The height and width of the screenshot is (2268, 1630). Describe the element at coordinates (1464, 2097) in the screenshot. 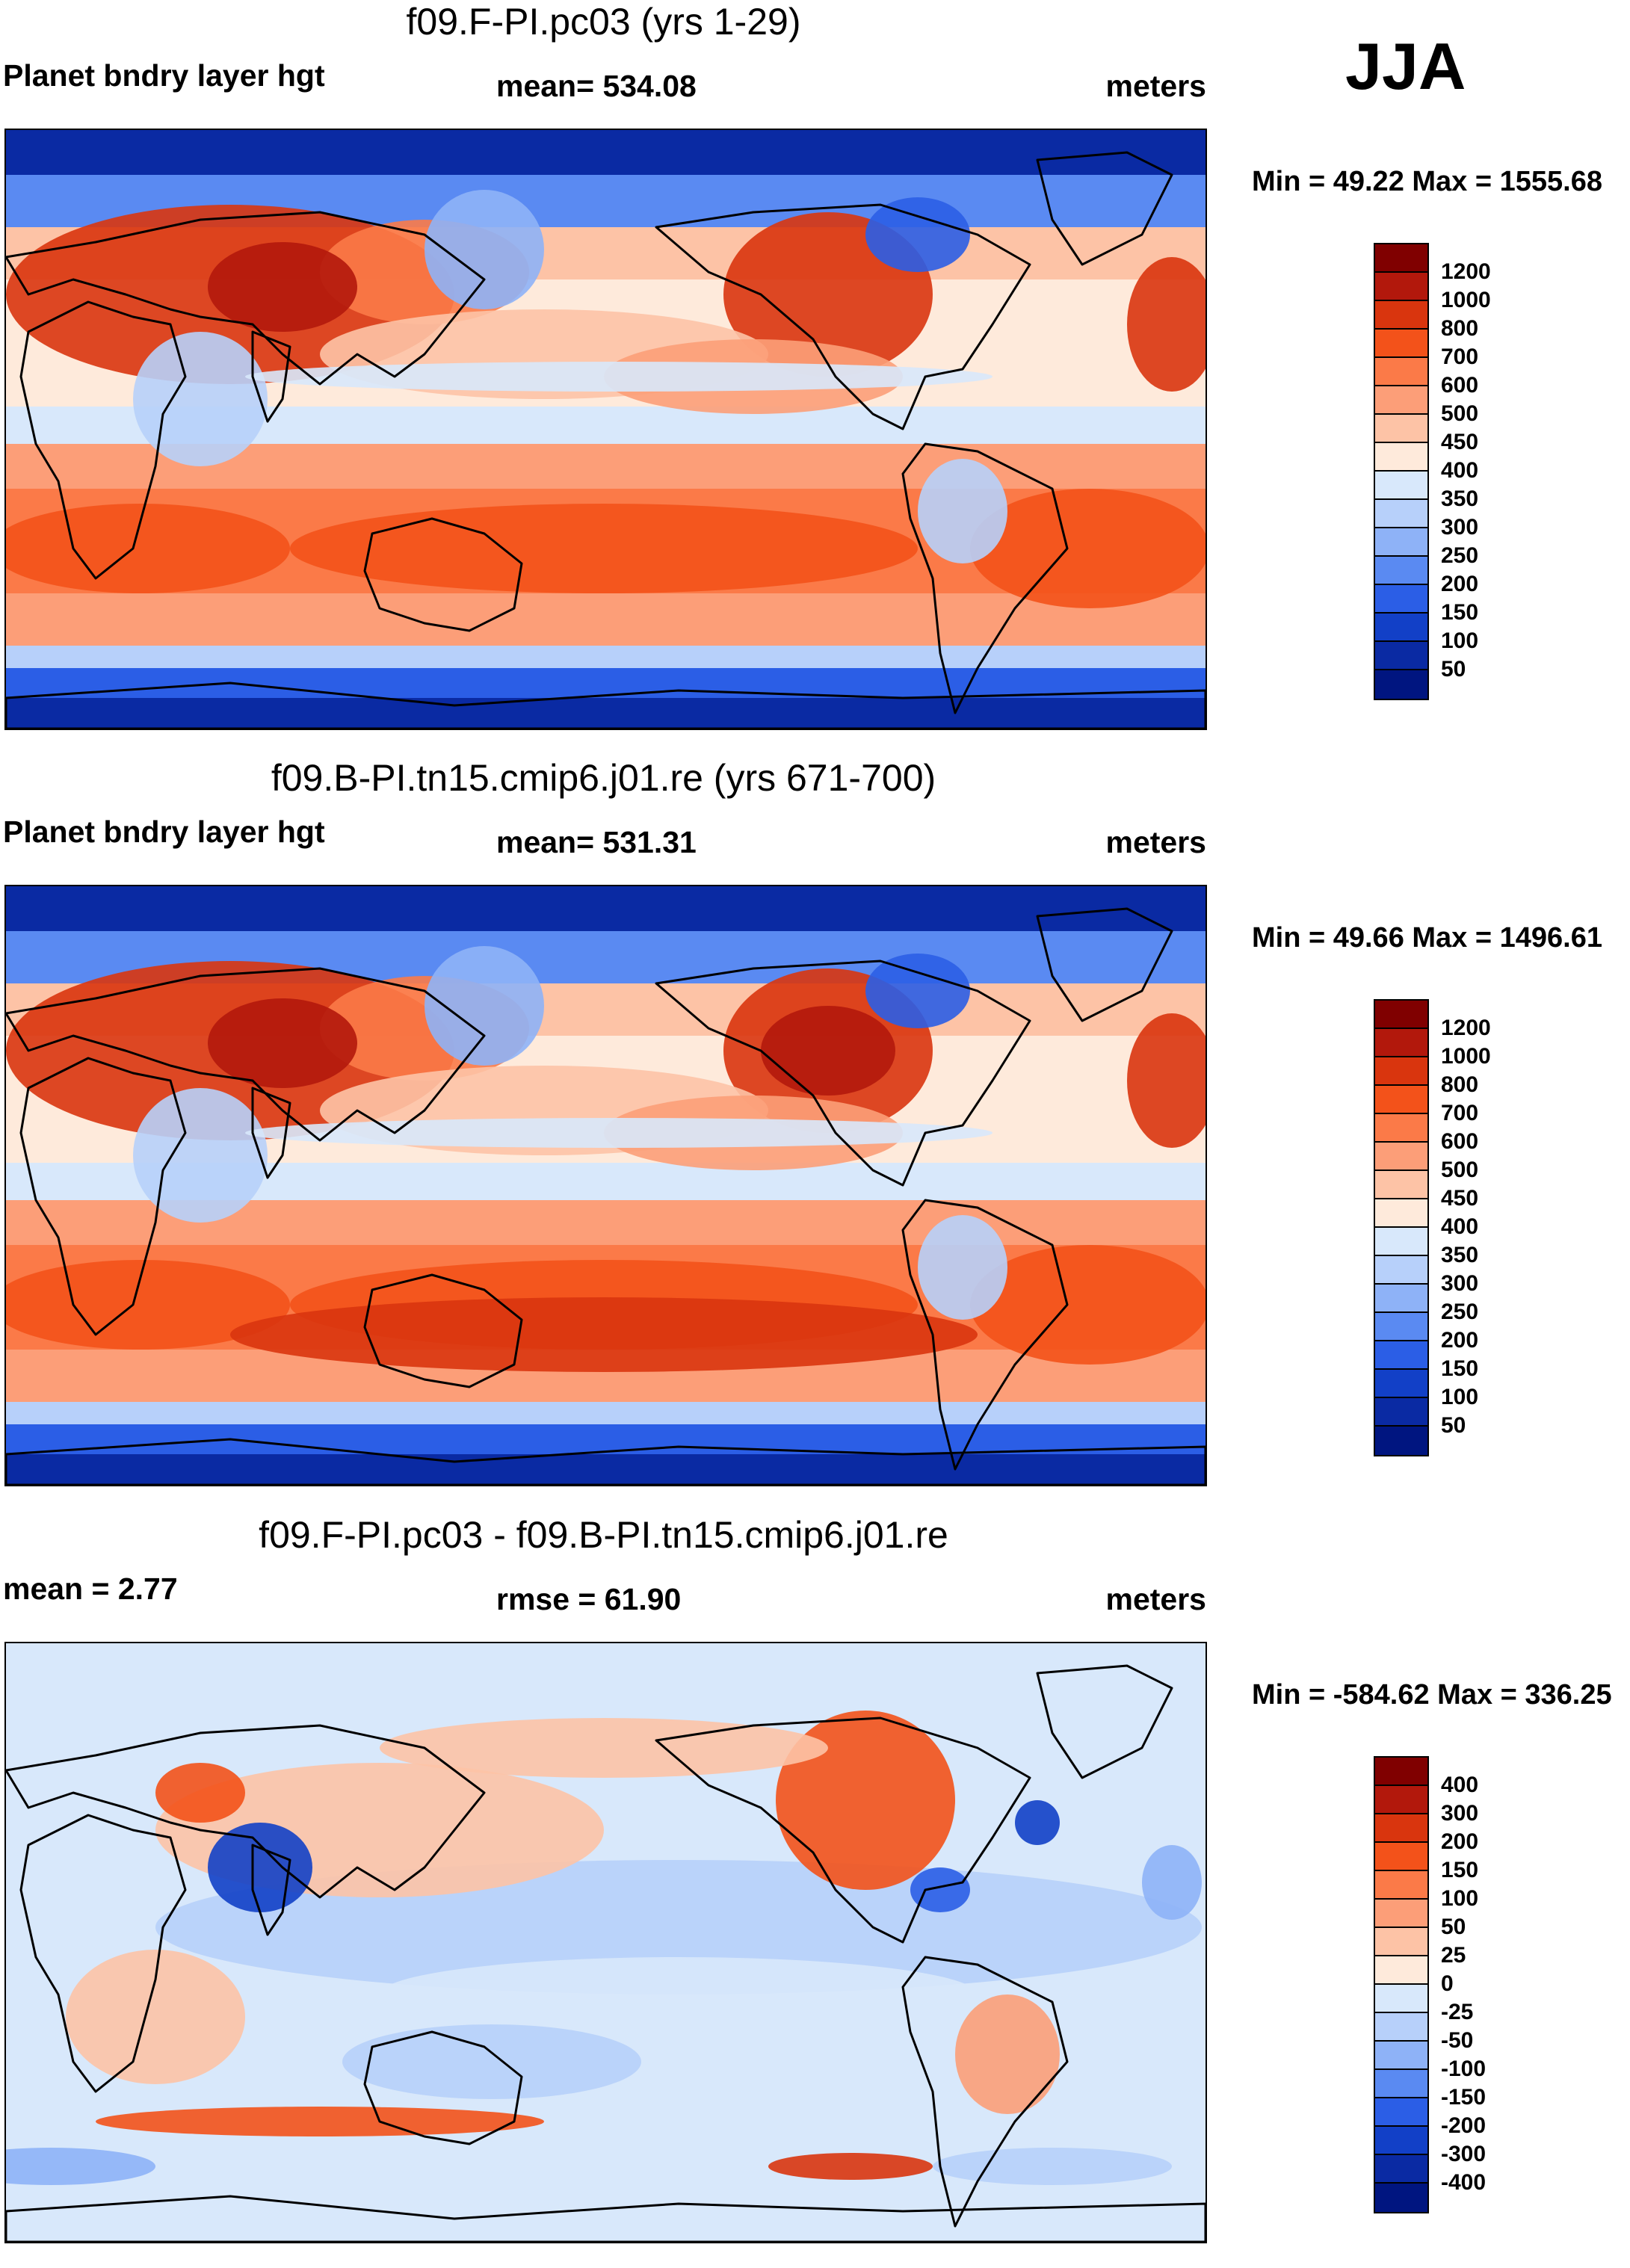

I see `legend-label: -150` at that location.